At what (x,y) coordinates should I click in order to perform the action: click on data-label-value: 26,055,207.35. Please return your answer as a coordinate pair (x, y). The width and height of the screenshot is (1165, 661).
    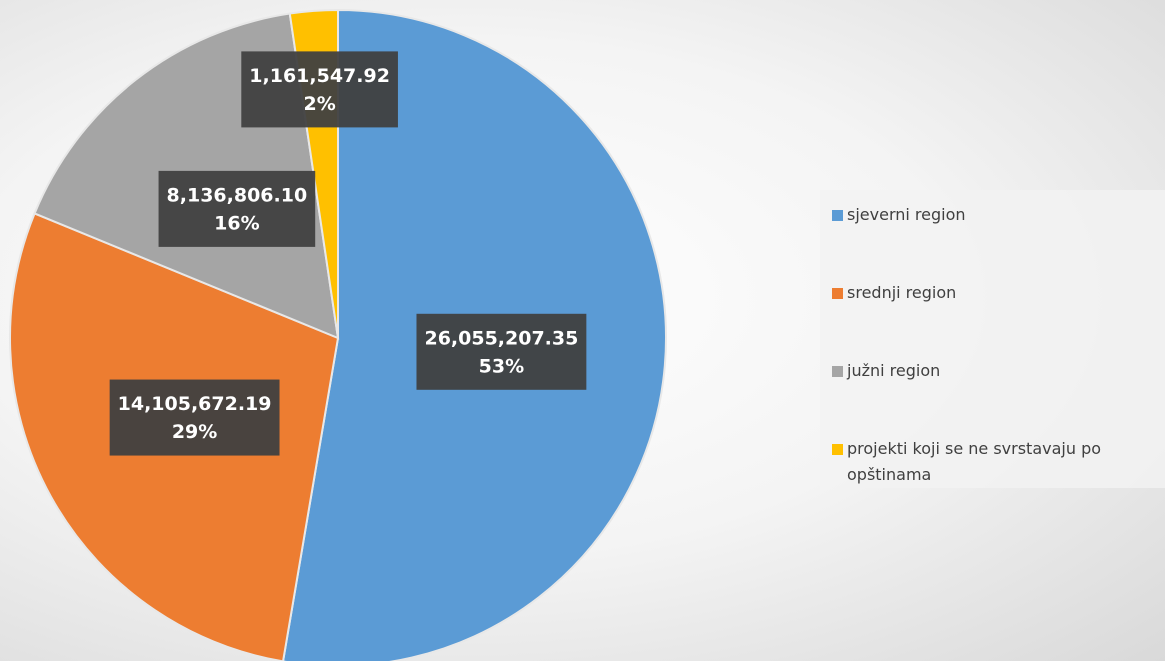
    Looking at the image, I should click on (501, 338).